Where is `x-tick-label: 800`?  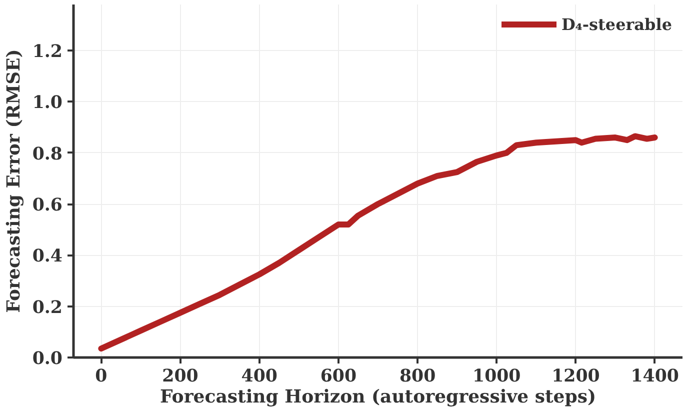 x-tick-label: 800 is located at coordinates (417, 376).